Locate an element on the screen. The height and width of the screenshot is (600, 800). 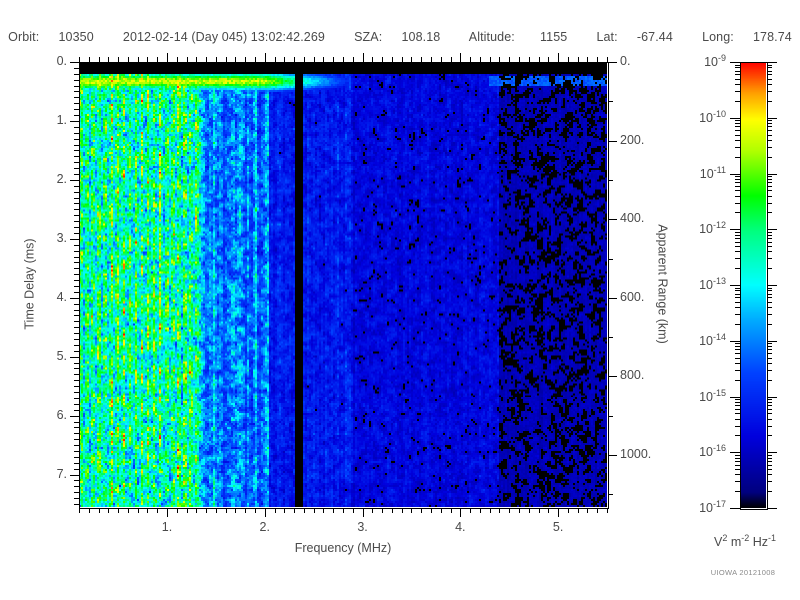
colorbar-tick-label: 10-9 is located at coordinates (715, 61).